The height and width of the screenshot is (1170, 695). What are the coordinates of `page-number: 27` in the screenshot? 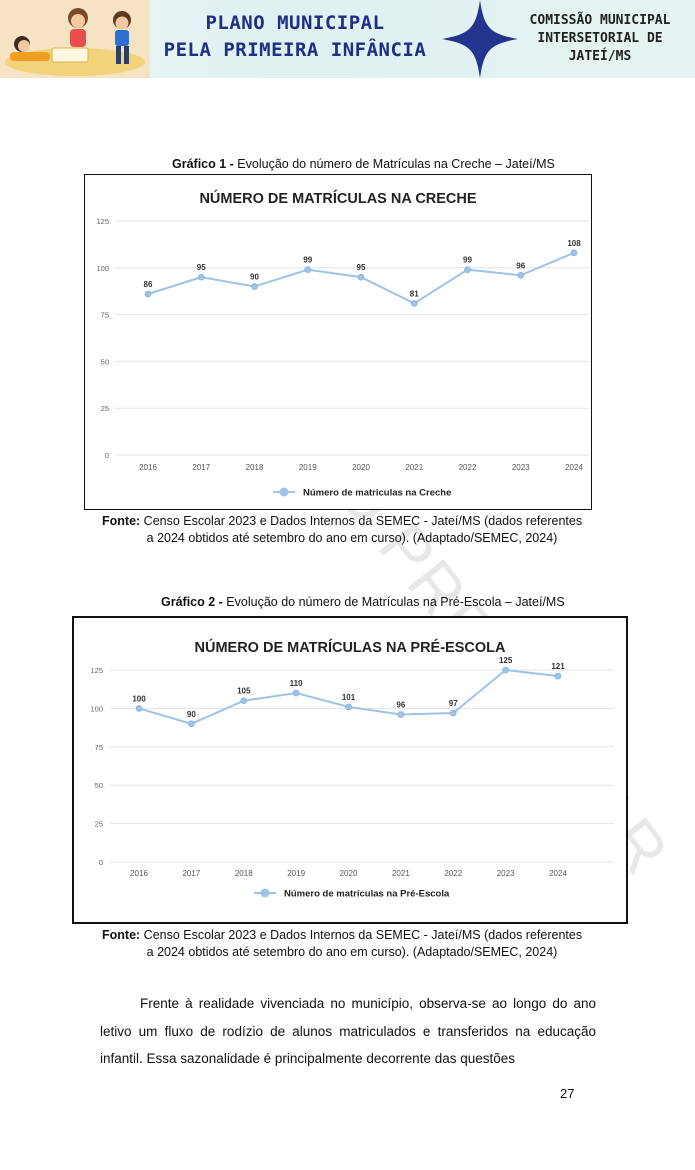 It's located at (567, 1093).